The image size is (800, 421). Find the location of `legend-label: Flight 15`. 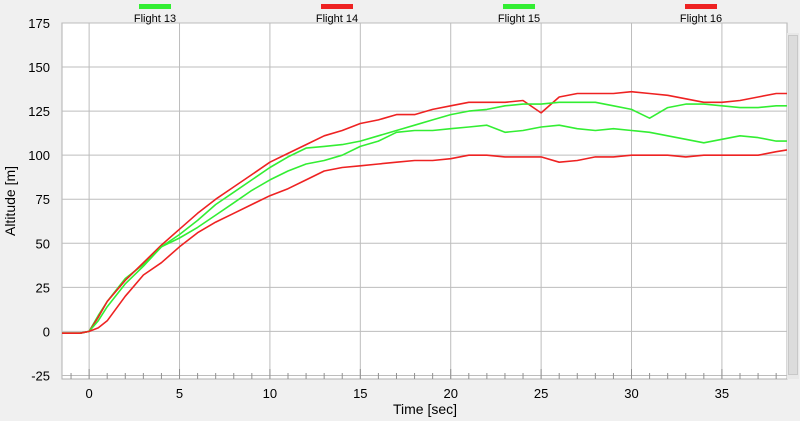

legend-label: Flight 15 is located at coordinates (519, 19).